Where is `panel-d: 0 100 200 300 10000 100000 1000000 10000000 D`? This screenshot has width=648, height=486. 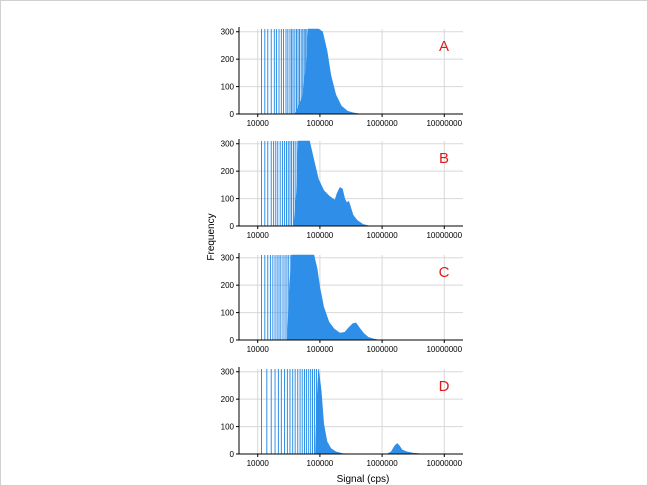
panel-d: 0 100 200 300 10000 100000 1000000 10000000 D is located at coordinates (342, 417).